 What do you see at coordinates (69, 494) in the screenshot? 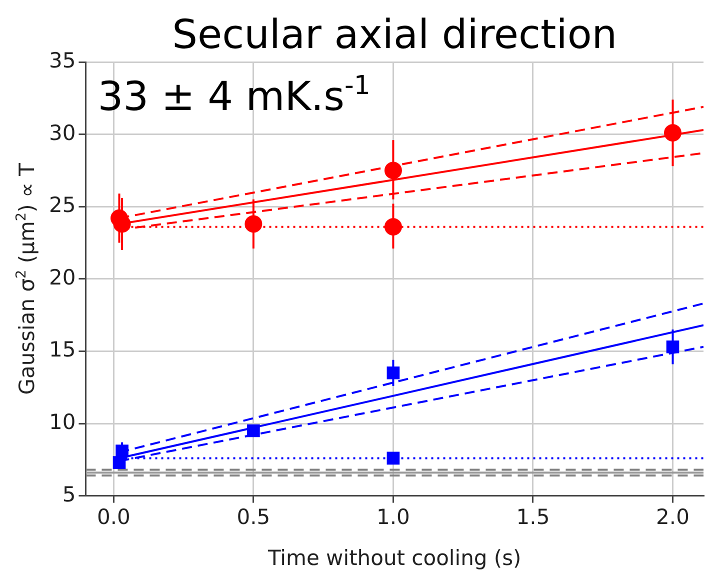
I see `y-tick-label: 5` at bounding box center [69, 494].